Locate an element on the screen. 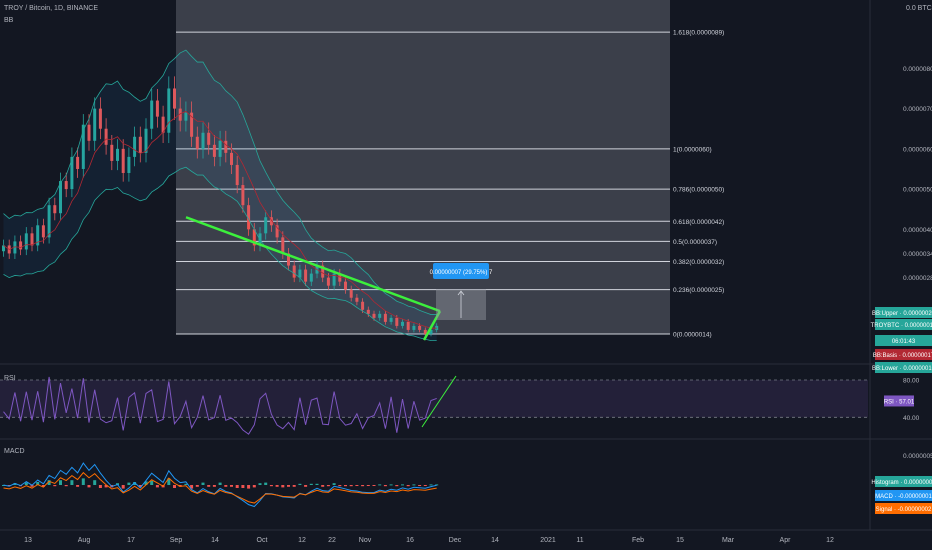 The image size is (932, 550). time-tick-label: 22 is located at coordinates (332, 540).